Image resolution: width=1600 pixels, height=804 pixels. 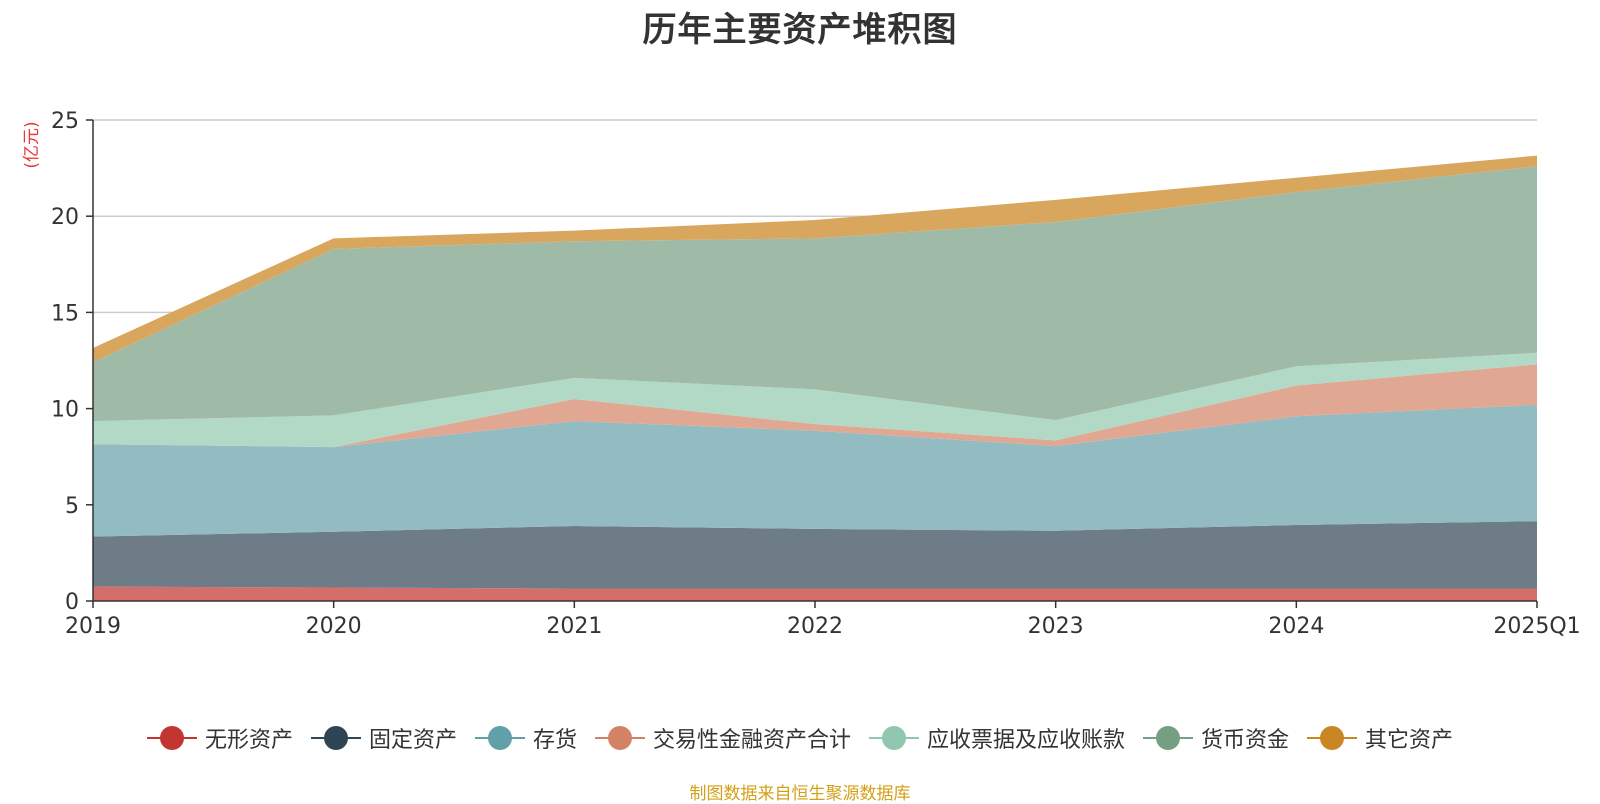 I want to click on x-tick-label: 2019, so click(x=93, y=626).